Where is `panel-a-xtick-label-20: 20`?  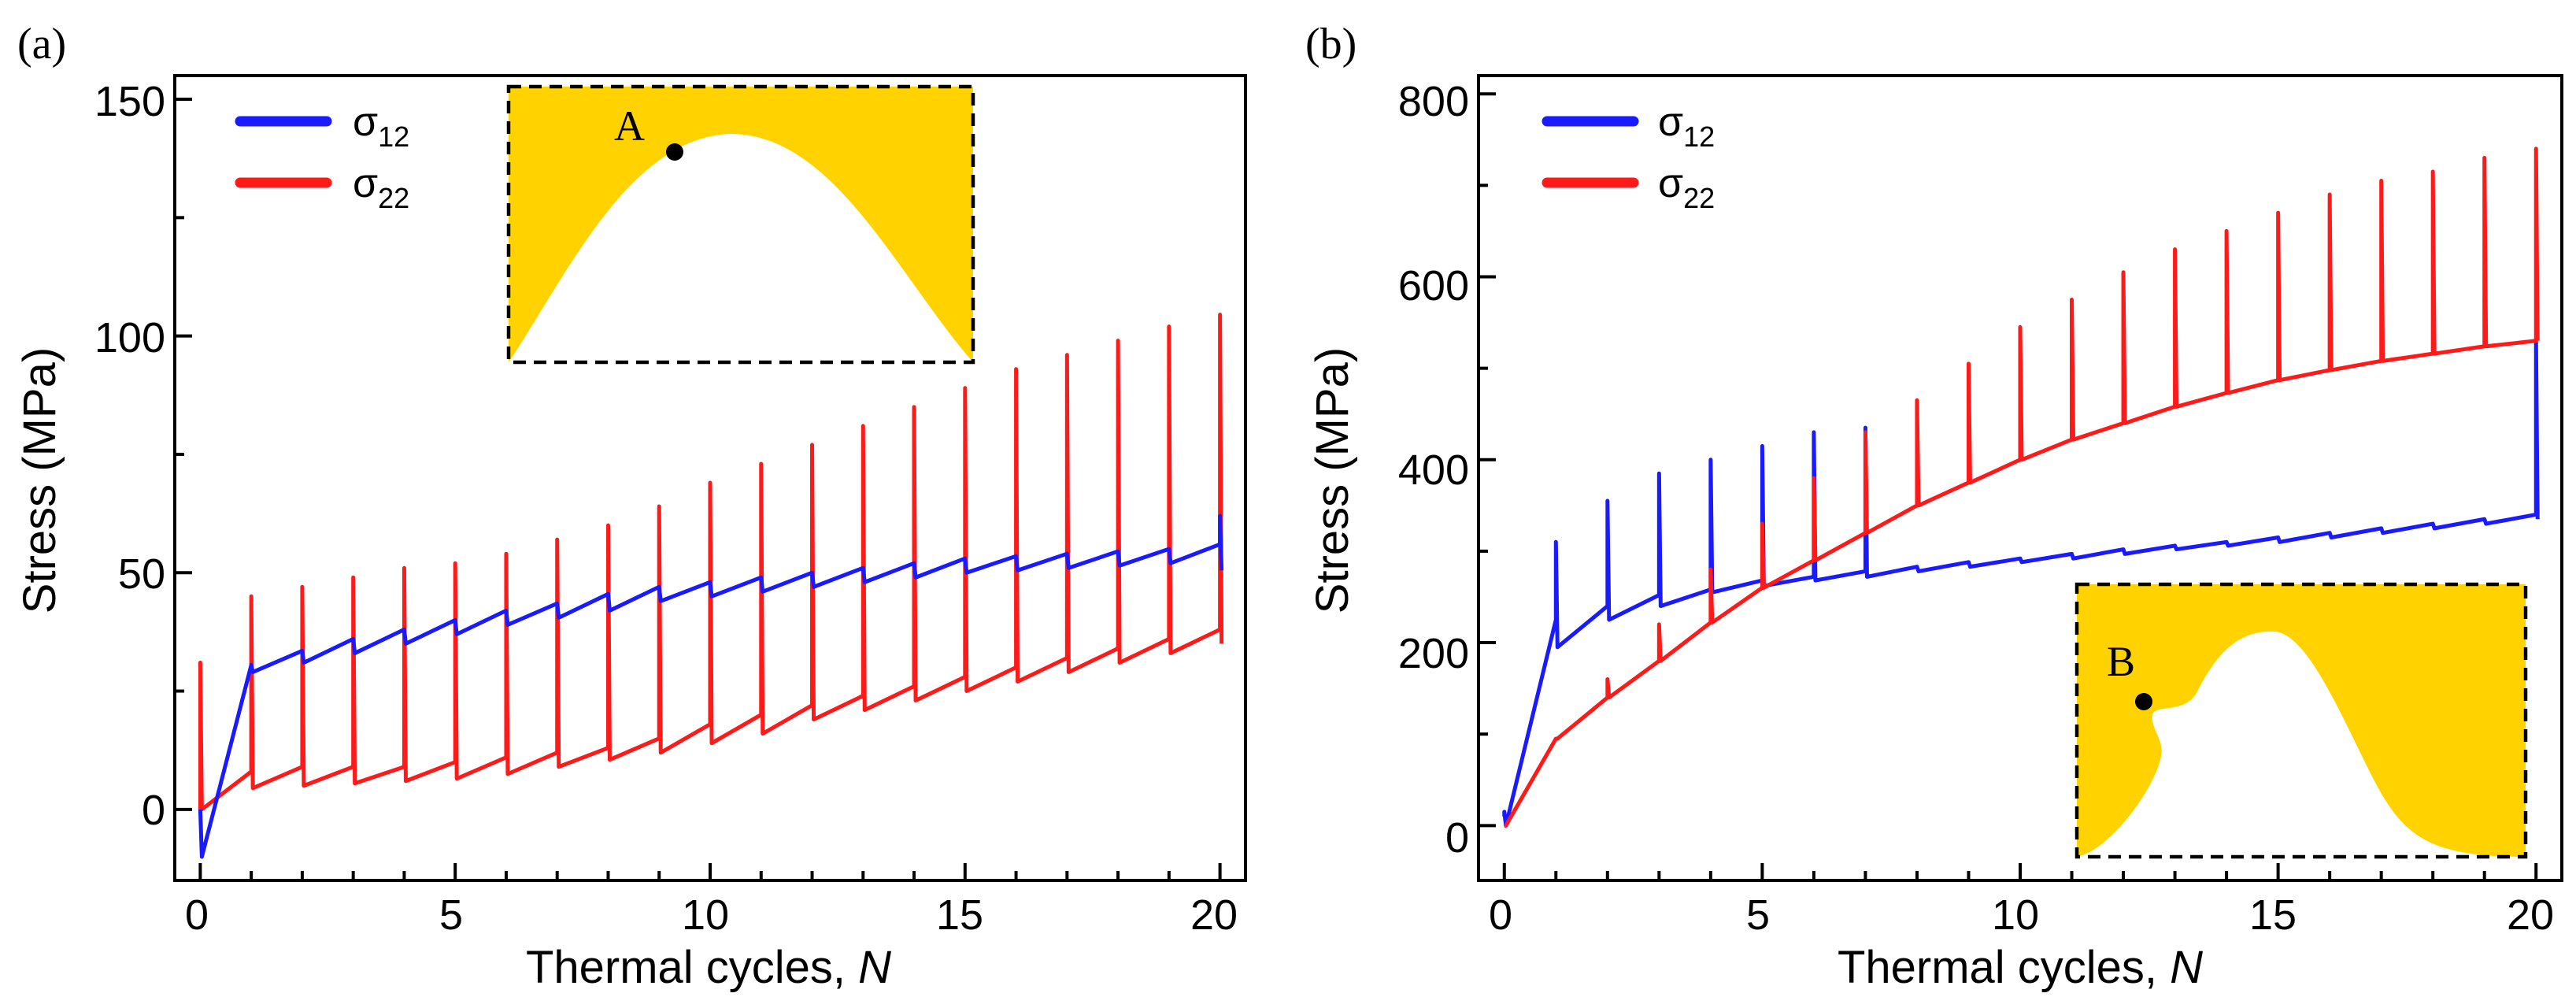
panel-a-xtick-label-20: 20 is located at coordinates (1214, 915).